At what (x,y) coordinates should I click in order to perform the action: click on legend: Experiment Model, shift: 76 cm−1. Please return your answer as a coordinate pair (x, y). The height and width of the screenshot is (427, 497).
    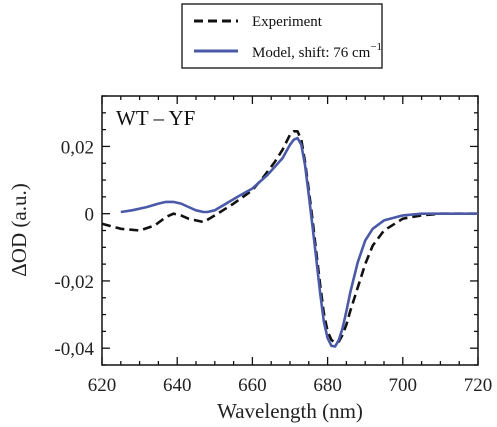
    Looking at the image, I should click on (282, 36).